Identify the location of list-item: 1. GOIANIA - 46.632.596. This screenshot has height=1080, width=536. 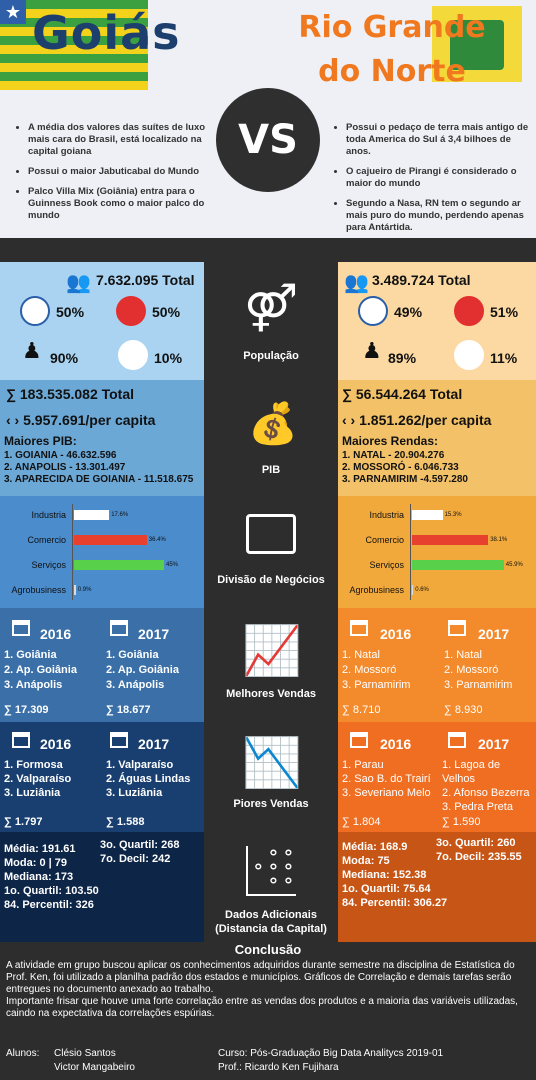
(60, 455).